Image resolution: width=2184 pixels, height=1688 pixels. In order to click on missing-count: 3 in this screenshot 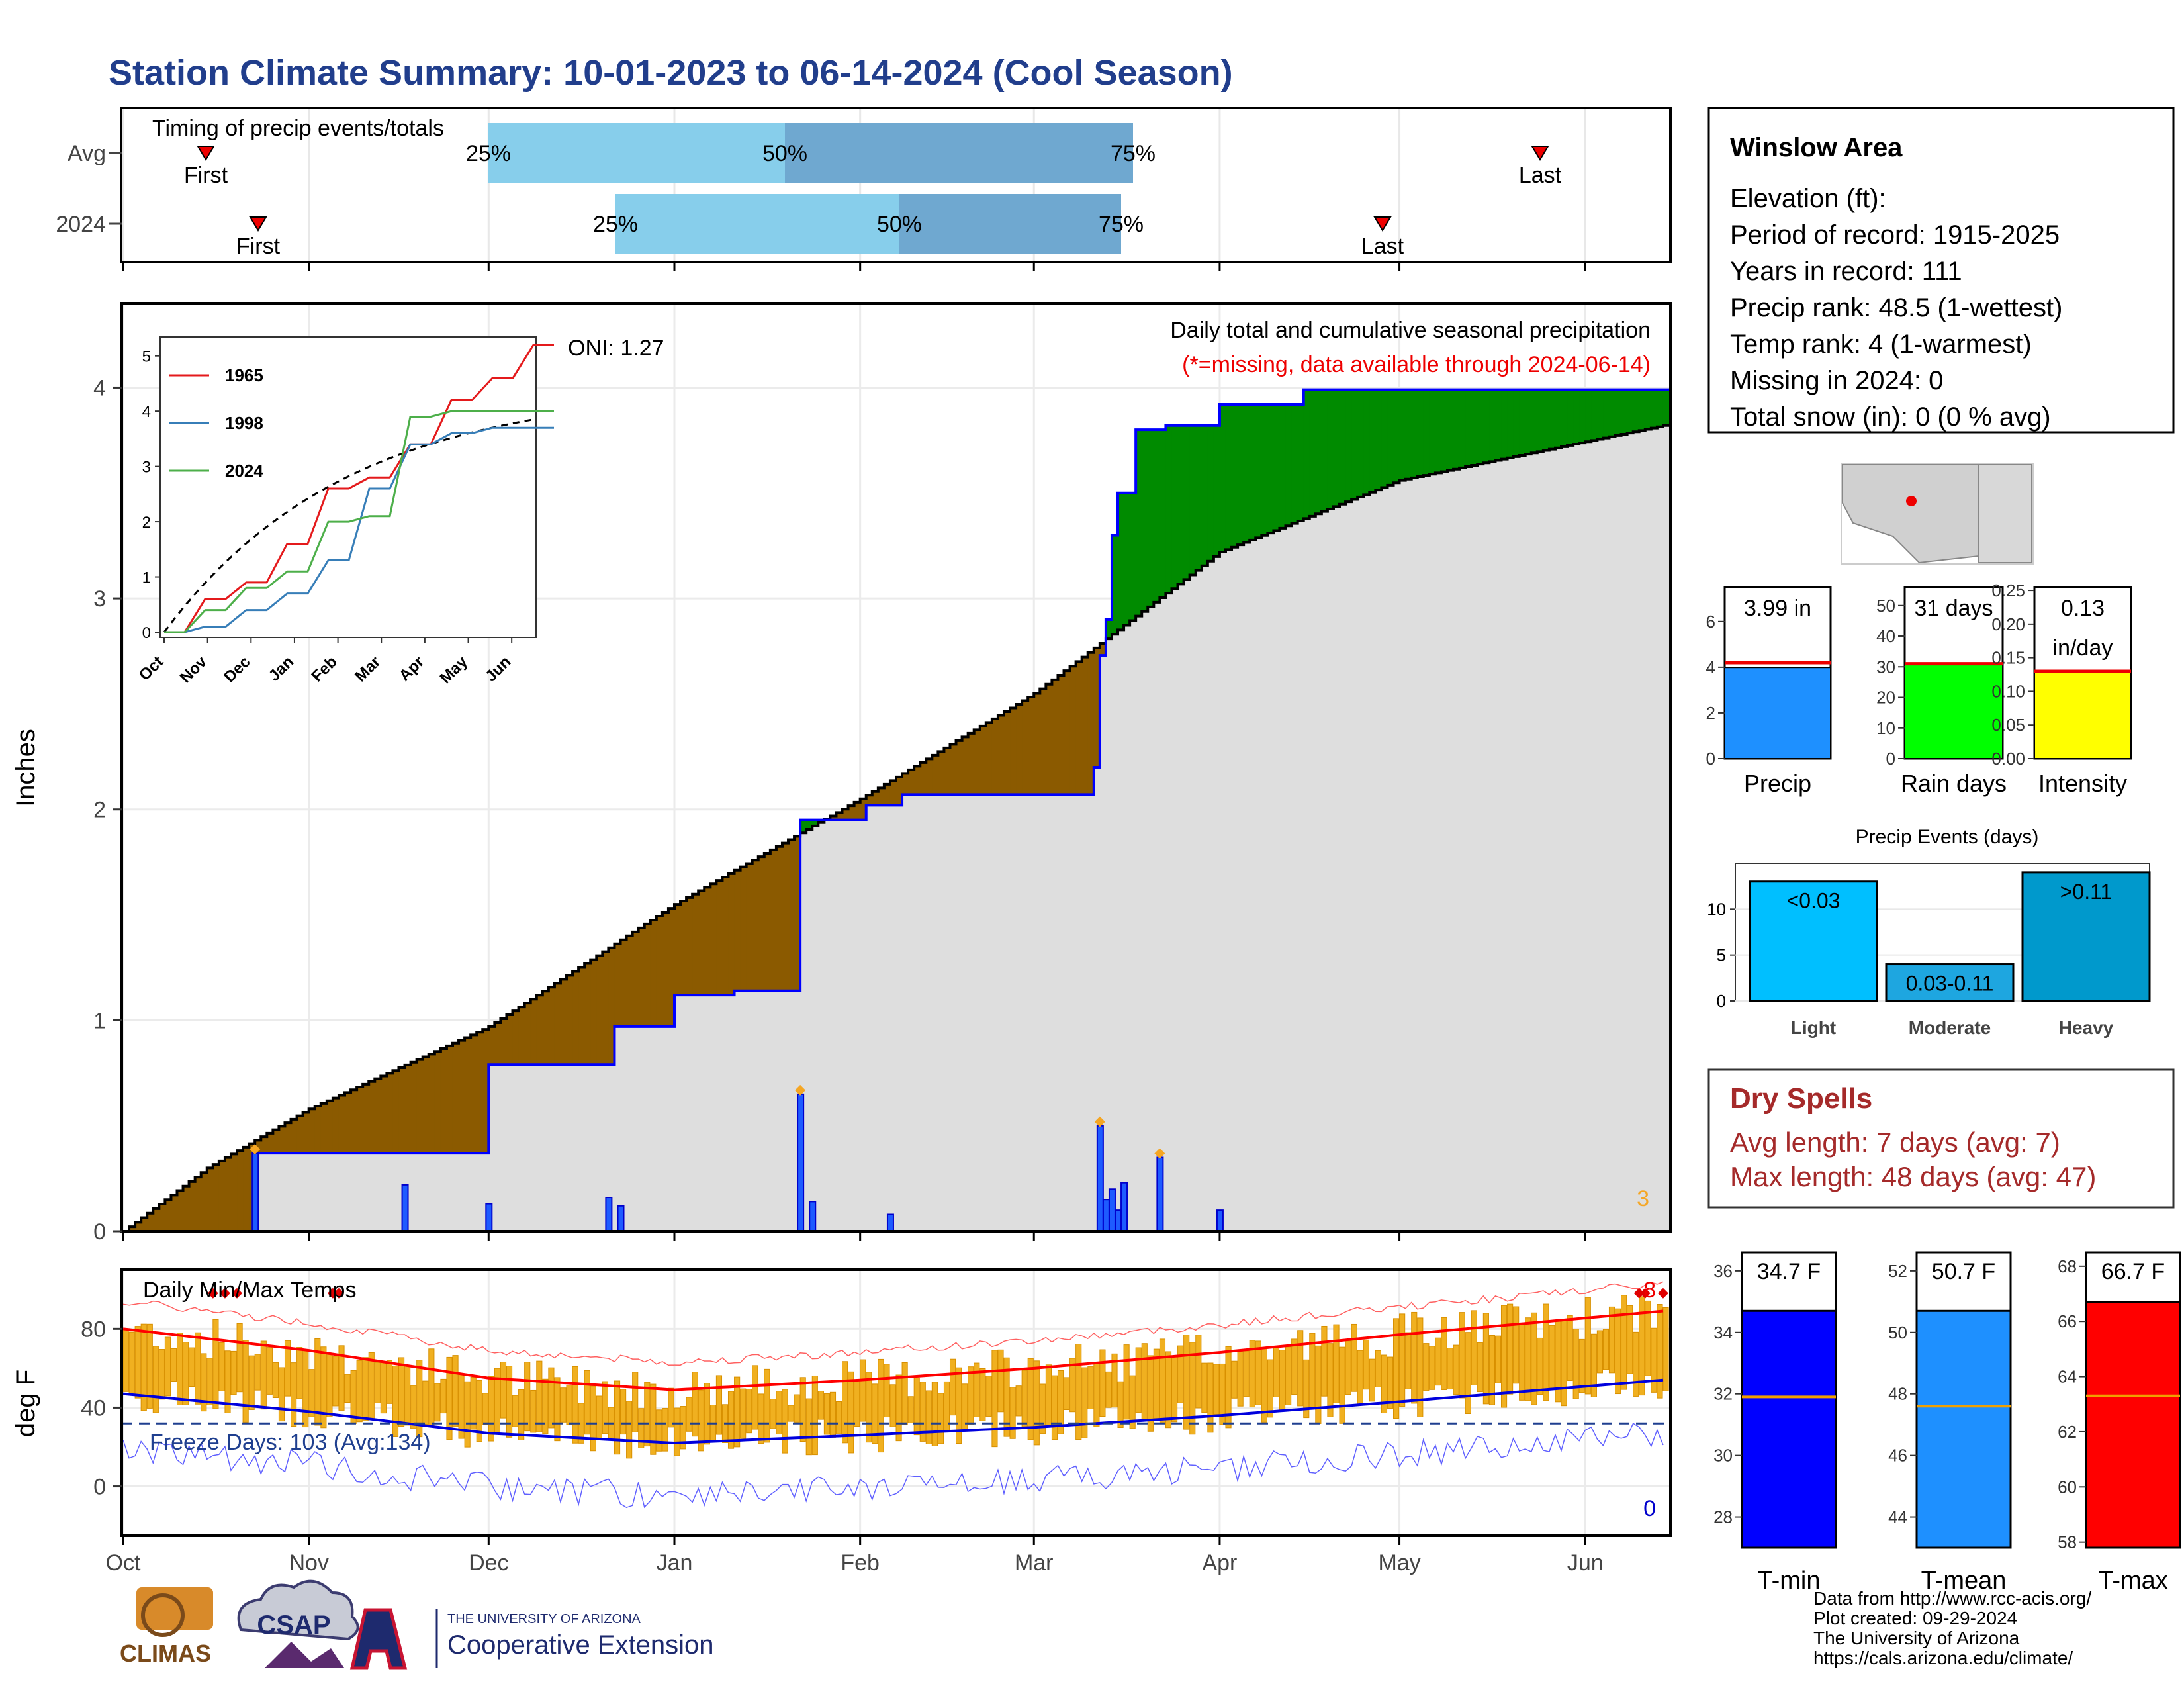, I will do `click(1643, 1198)`.